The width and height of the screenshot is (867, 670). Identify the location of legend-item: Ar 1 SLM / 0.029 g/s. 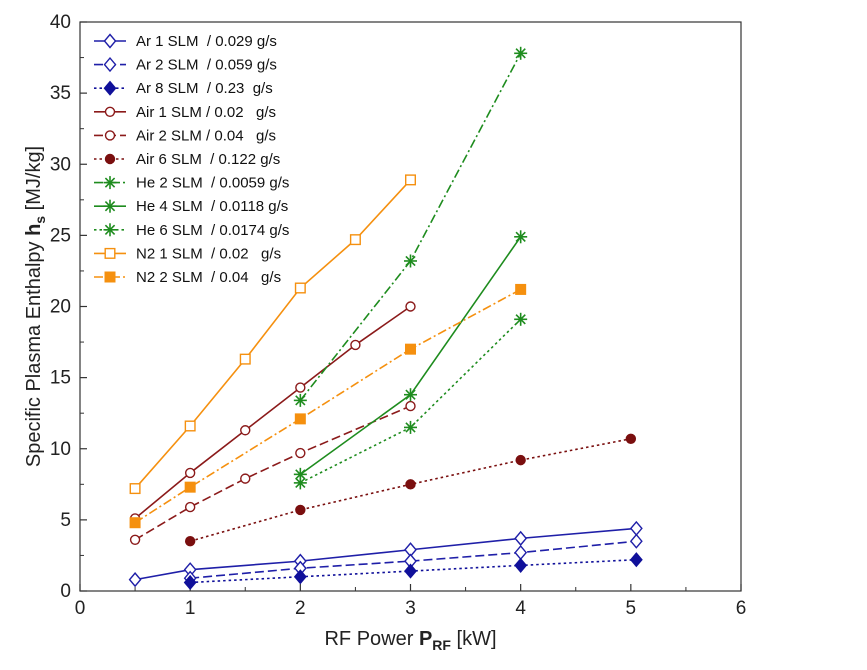
(185, 41).